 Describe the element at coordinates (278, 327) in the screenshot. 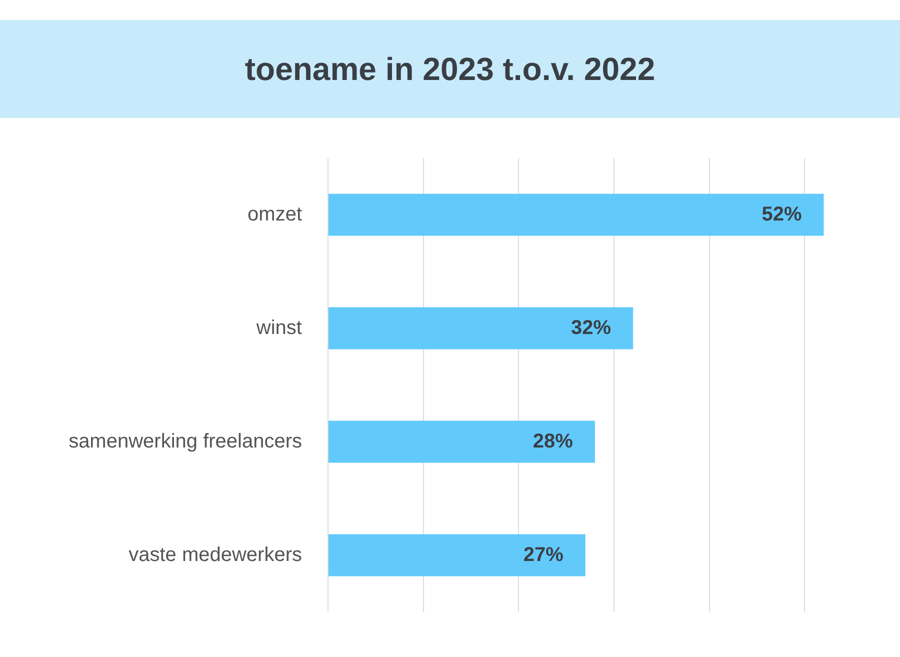

I see `y-tick-label: winst` at that location.